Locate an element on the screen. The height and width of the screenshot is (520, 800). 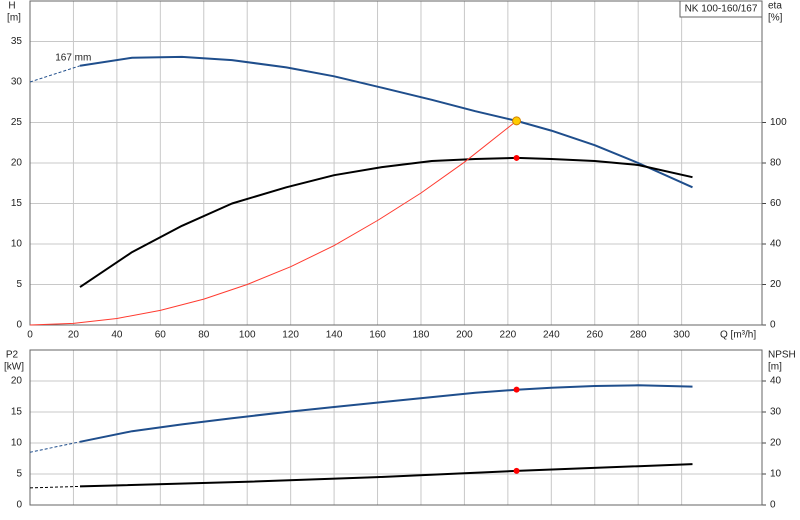
title-box is located at coordinates (721, 9).